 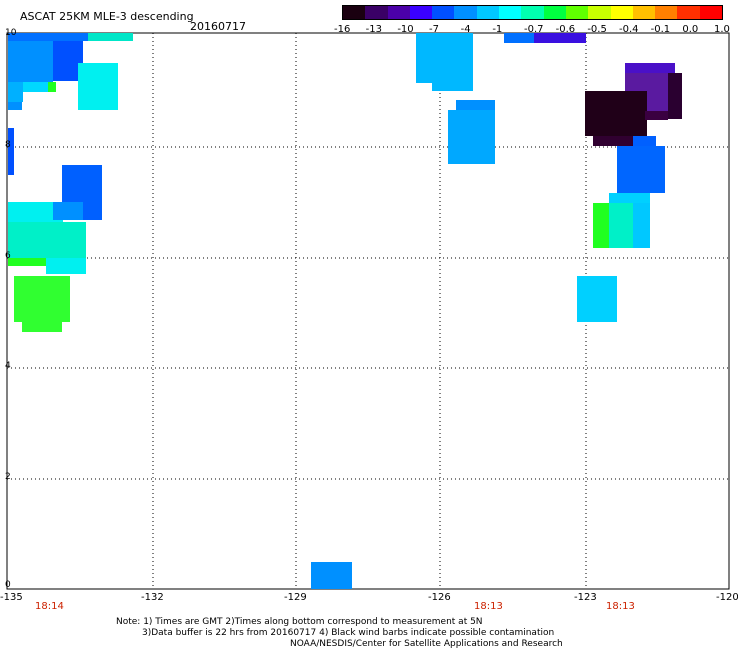 What do you see at coordinates (488, 606) in the screenshot?
I see `pass-time-2: 18:13` at bounding box center [488, 606].